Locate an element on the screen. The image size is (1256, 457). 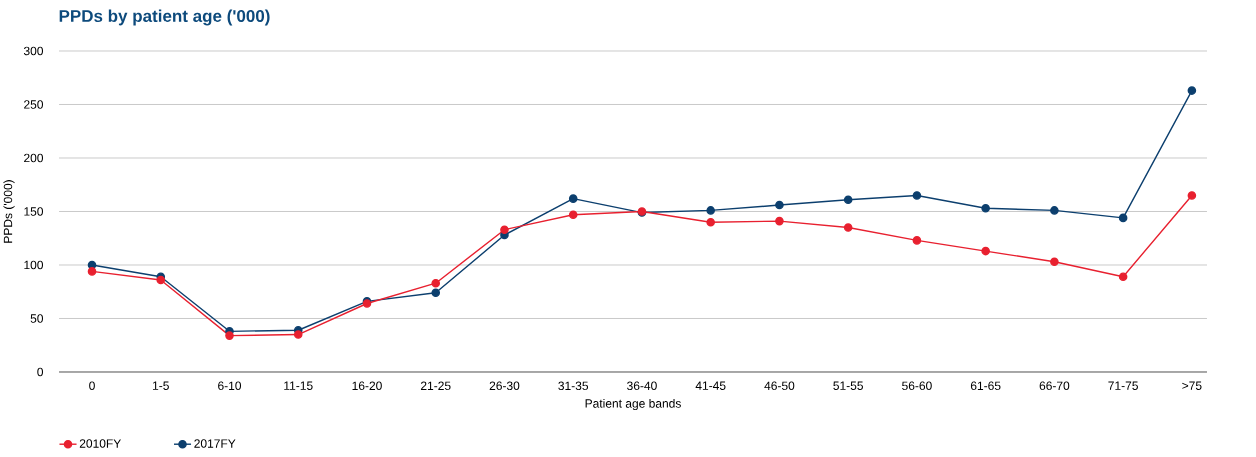
y-axis-title: PPDs ('000) is located at coordinates (9, 211).